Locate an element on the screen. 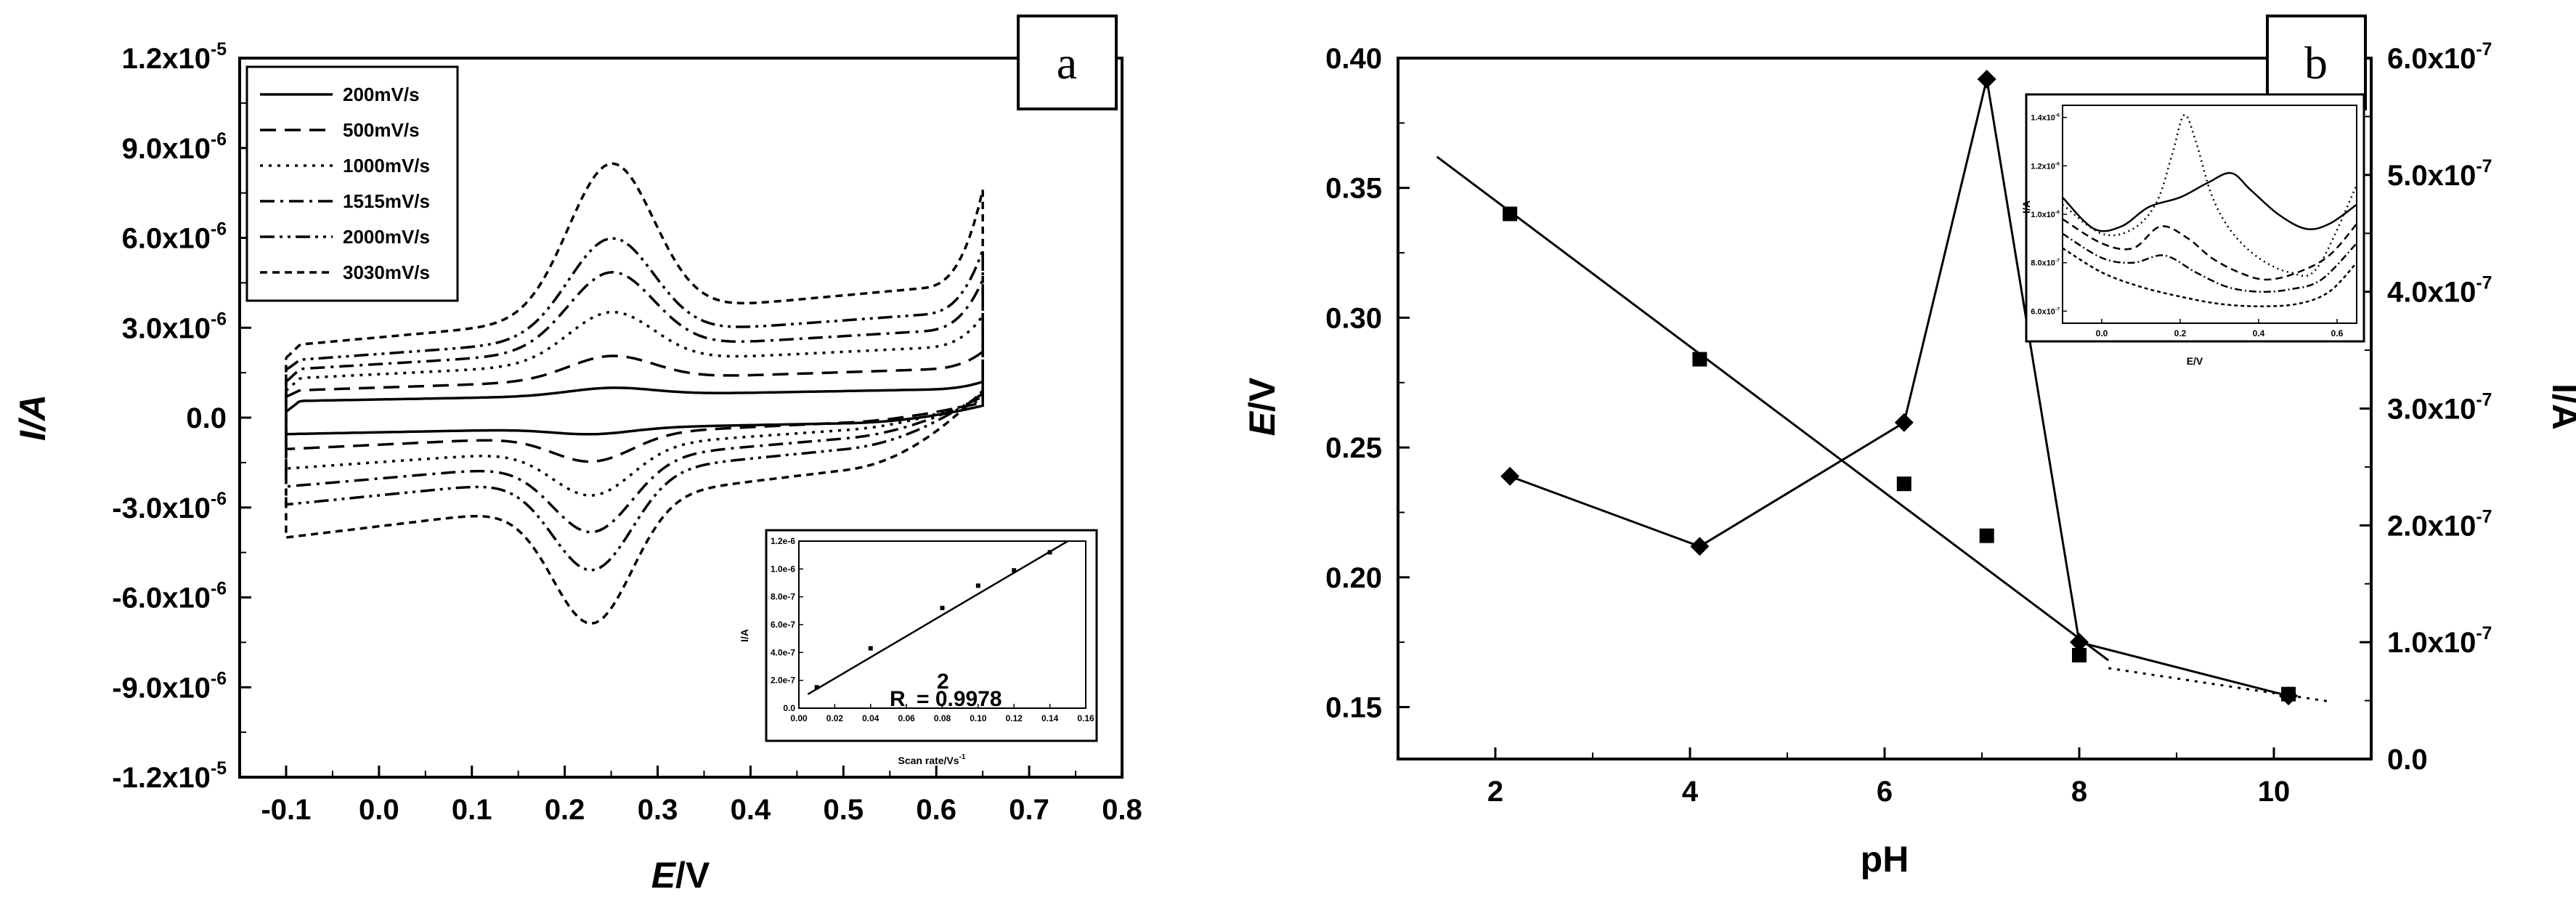 This screenshot has width=2576, height=913. panel-b-inset-y-tick-label: 1.0x10-6 is located at coordinates (2046, 215).